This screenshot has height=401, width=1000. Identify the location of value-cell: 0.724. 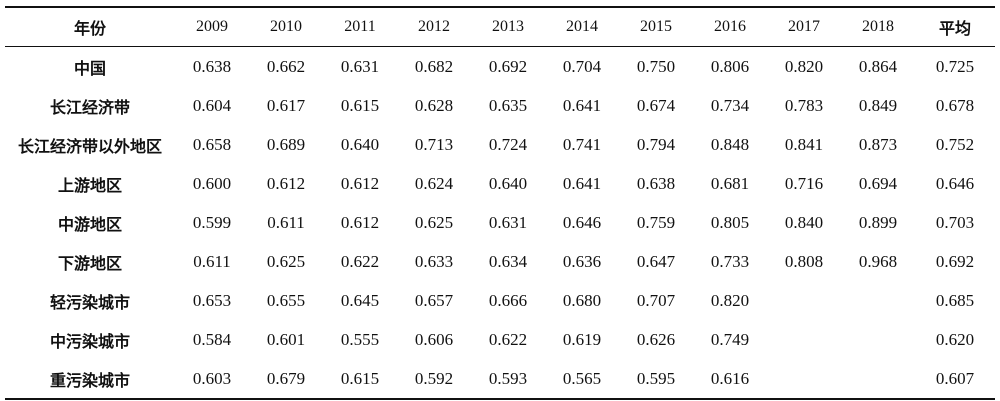
(508, 144).